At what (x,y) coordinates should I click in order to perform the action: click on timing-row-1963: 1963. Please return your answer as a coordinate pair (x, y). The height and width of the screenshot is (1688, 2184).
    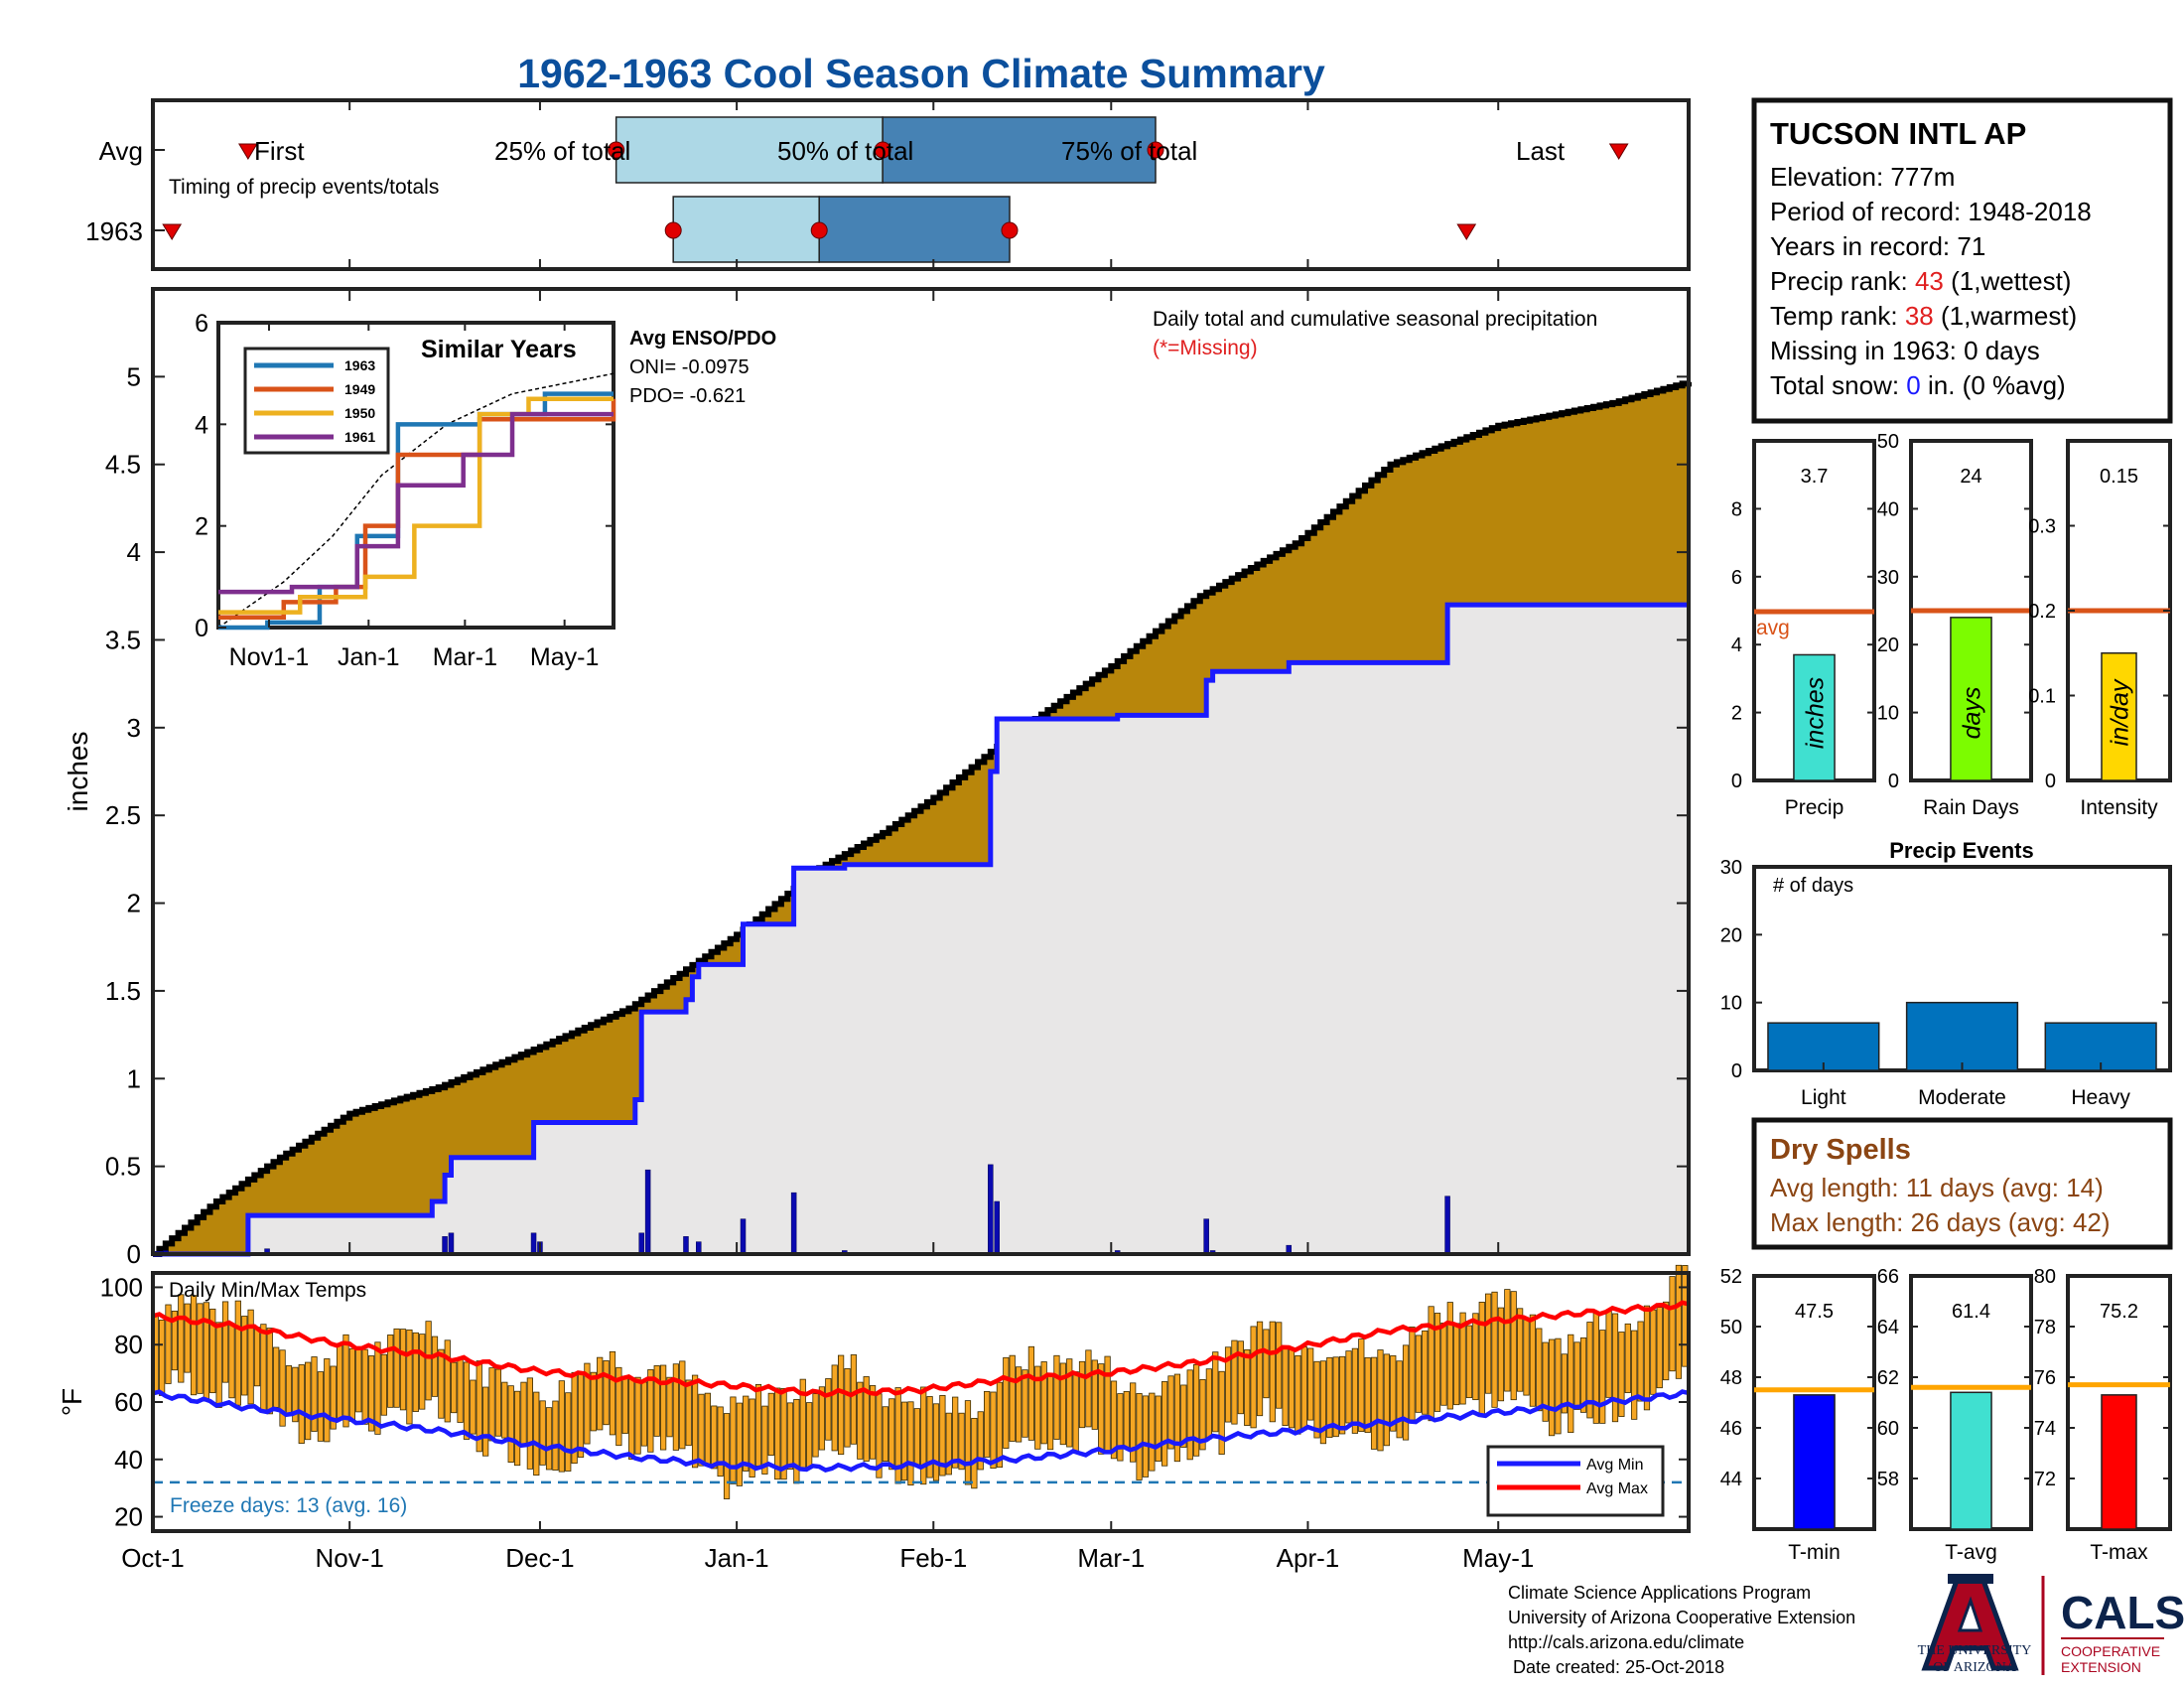
    Looking at the image, I should click on (114, 231).